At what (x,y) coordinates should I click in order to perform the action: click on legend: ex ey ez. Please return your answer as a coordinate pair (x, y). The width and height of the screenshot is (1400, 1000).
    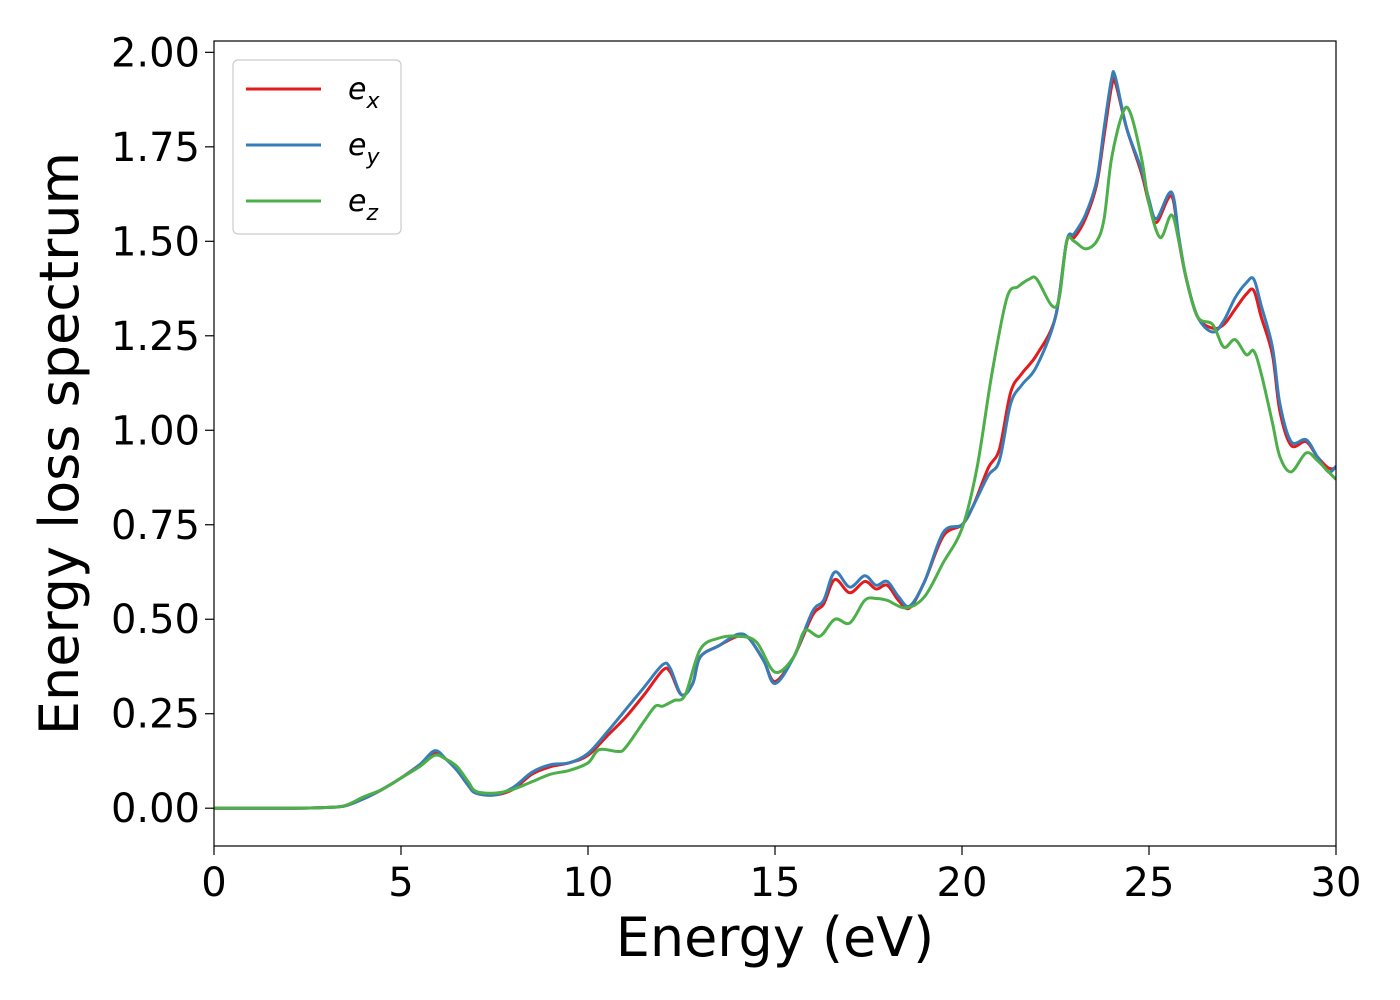
    Looking at the image, I should click on (317, 147).